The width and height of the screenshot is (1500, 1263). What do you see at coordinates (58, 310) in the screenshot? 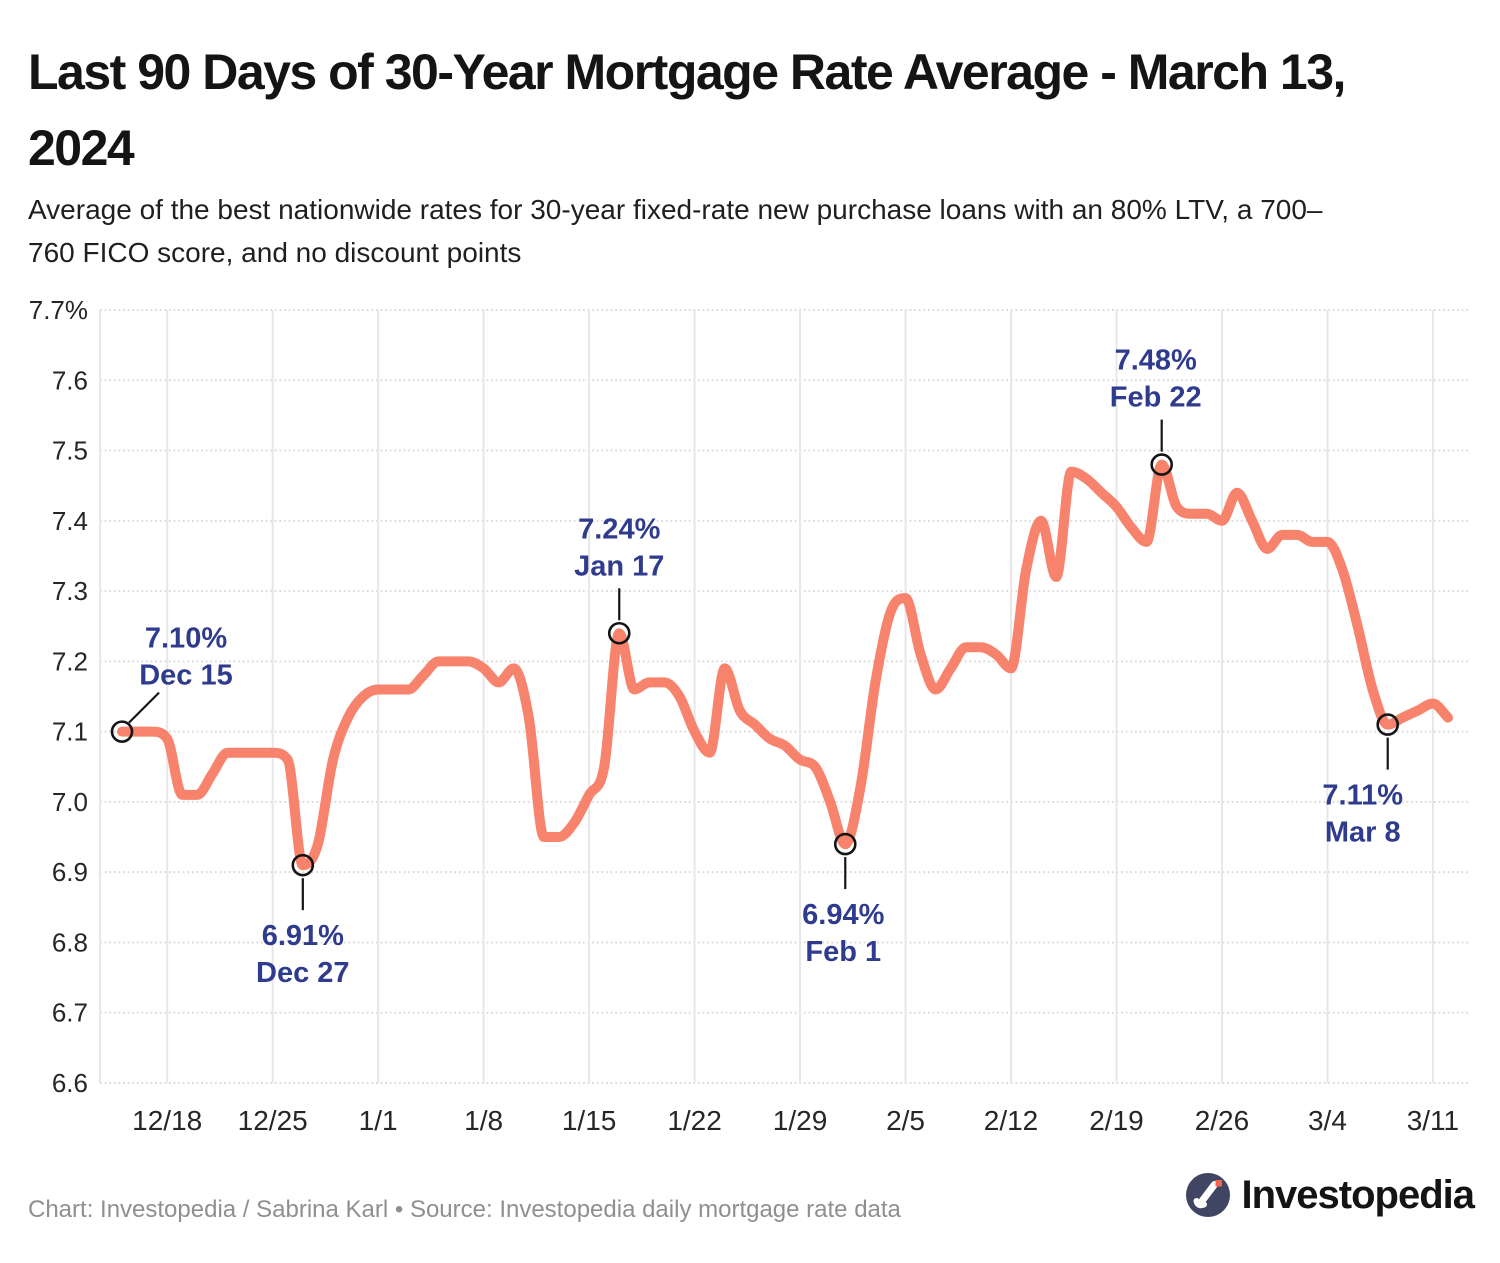
I see `y-axis-label: 7.7%` at bounding box center [58, 310].